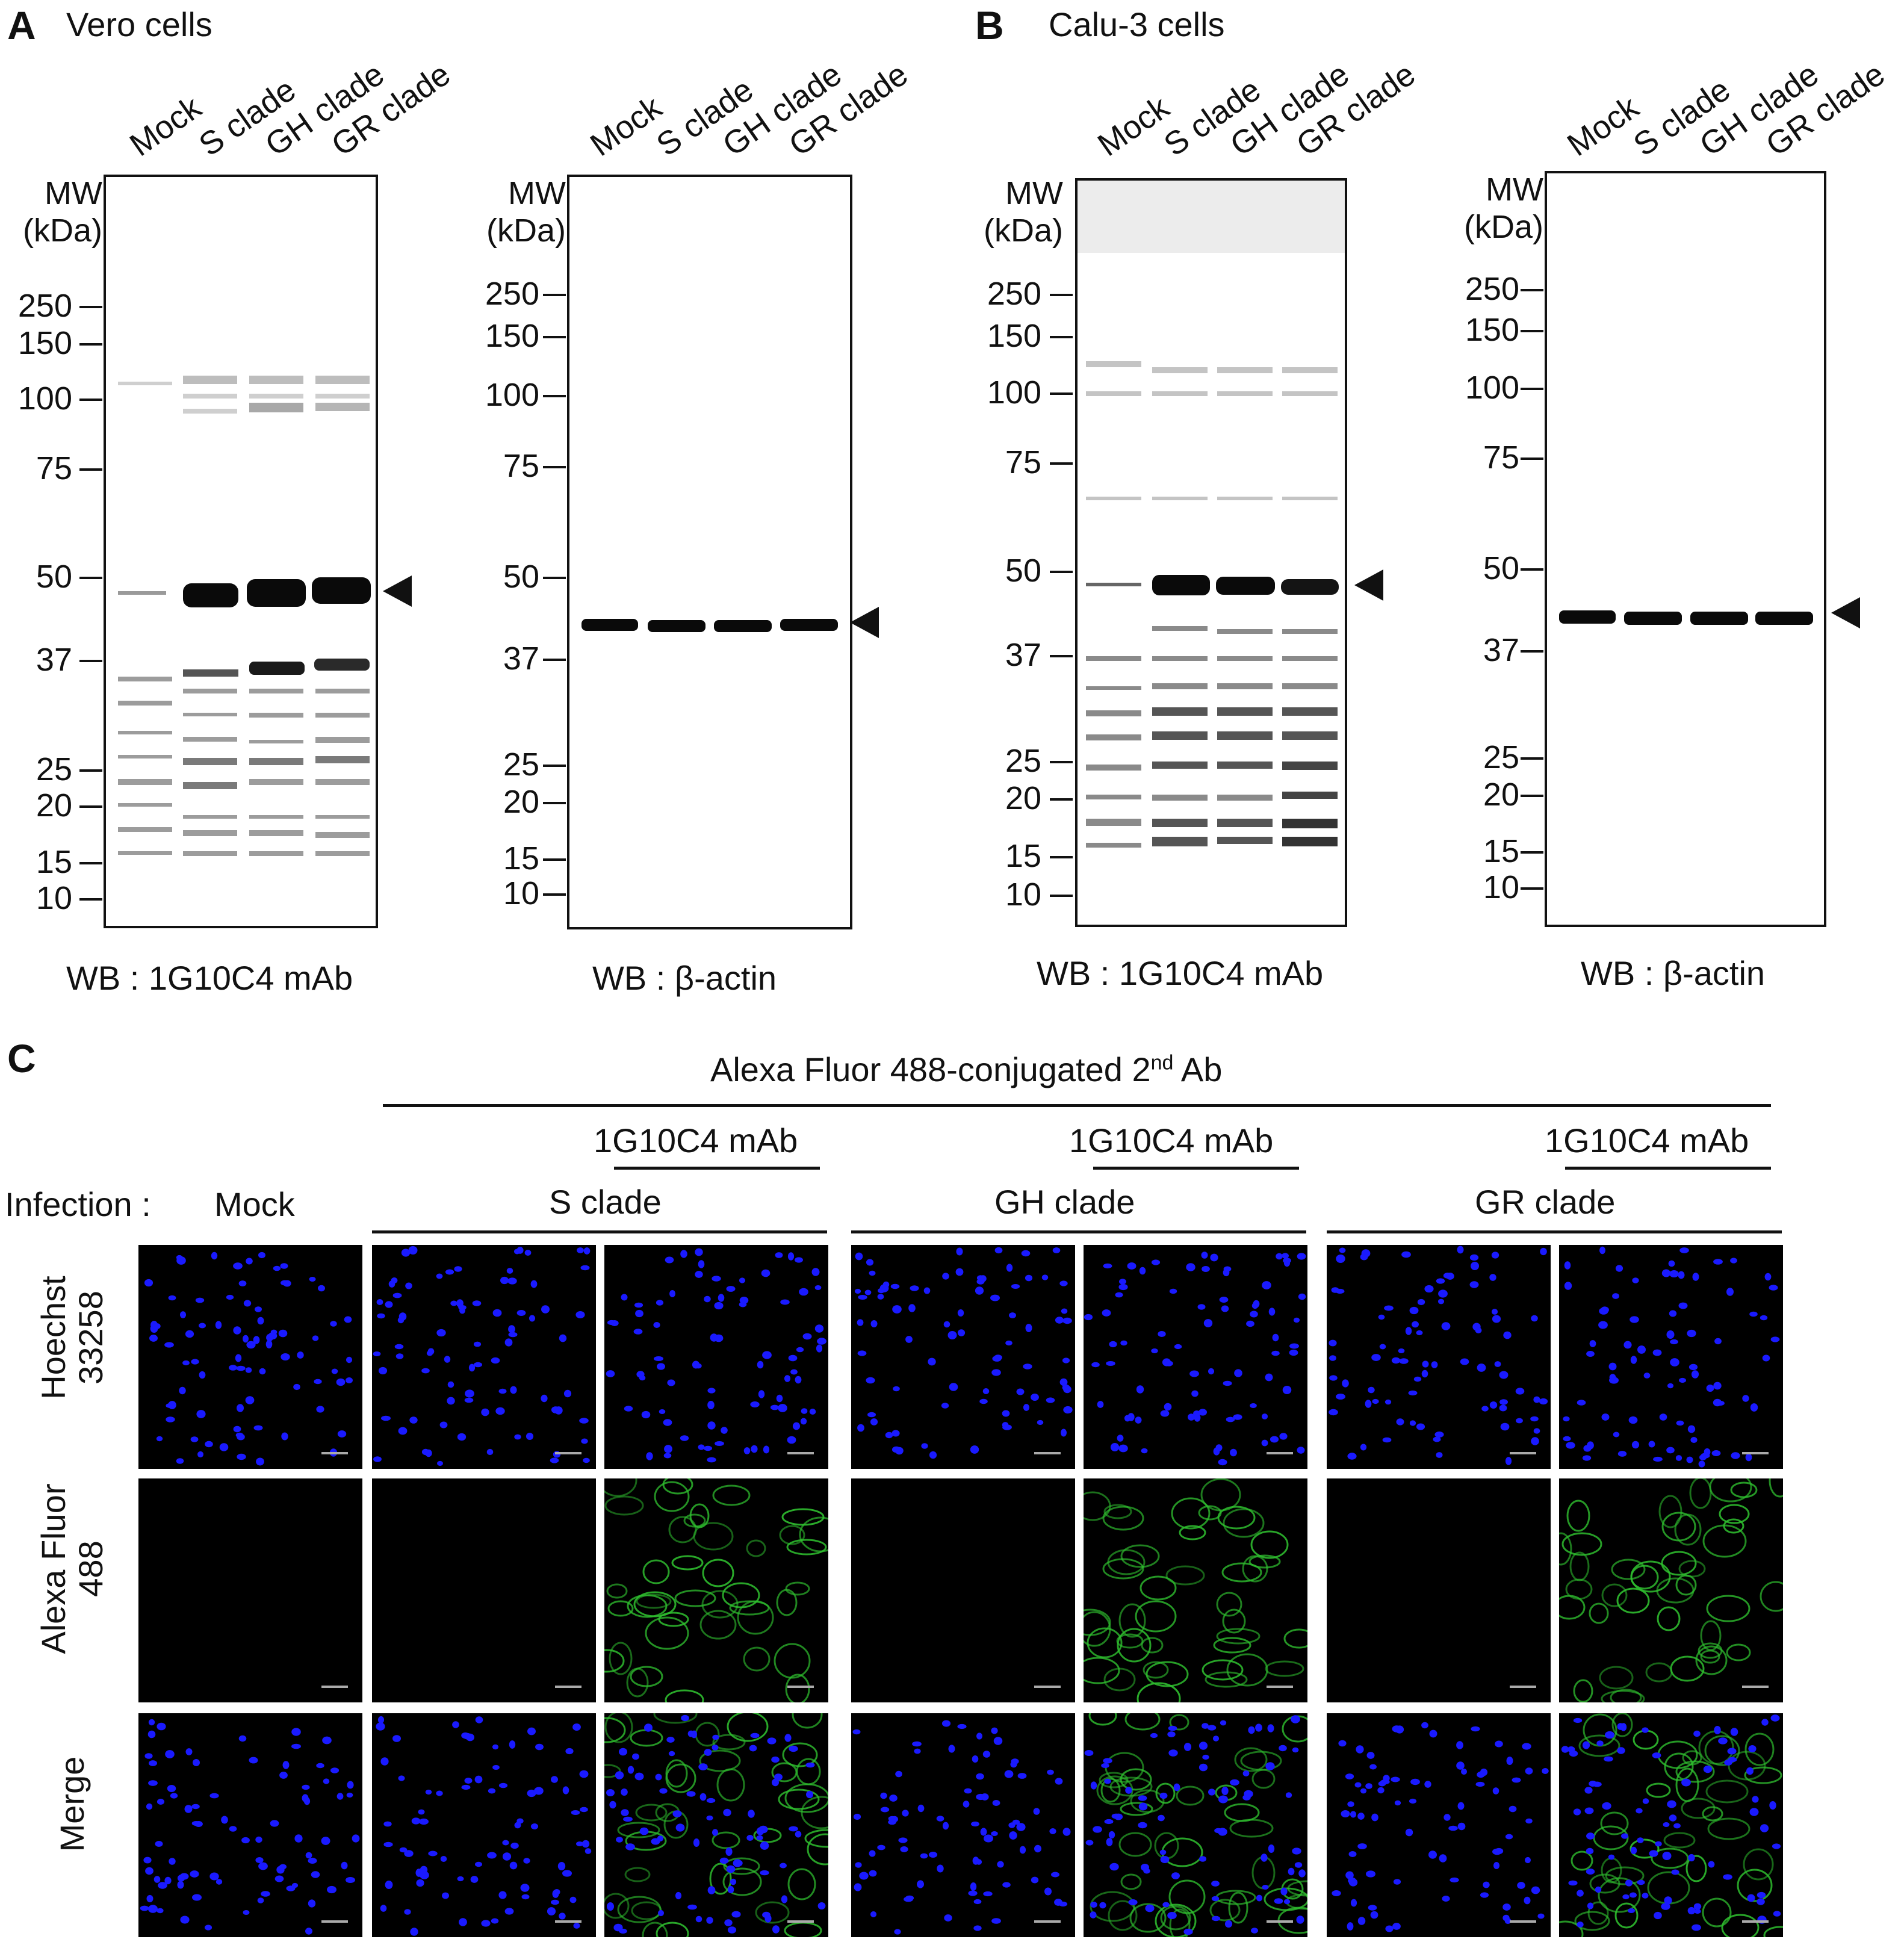  What do you see at coordinates (22, 25) in the screenshot?
I see `panel-a-letter: A` at bounding box center [22, 25].